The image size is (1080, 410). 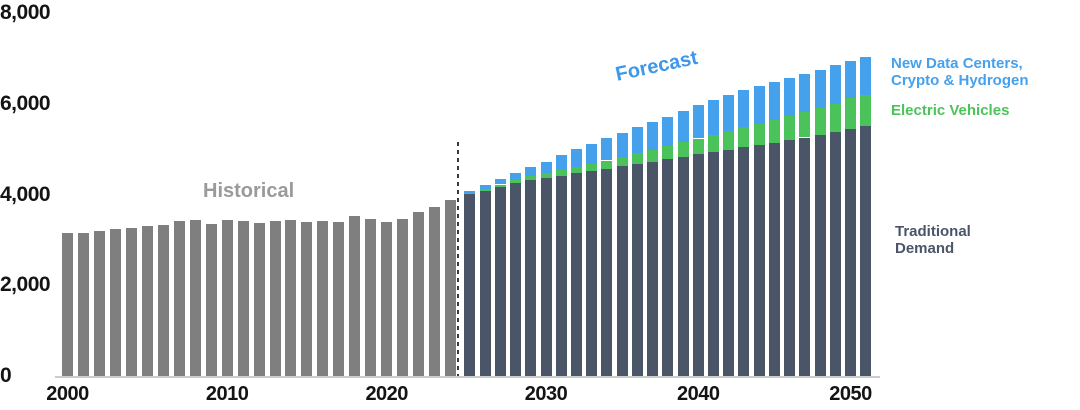 What do you see at coordinates (592, 153) in the screenshot?
I see `bar-2033-datacenters` at bounding box center [592, 153].